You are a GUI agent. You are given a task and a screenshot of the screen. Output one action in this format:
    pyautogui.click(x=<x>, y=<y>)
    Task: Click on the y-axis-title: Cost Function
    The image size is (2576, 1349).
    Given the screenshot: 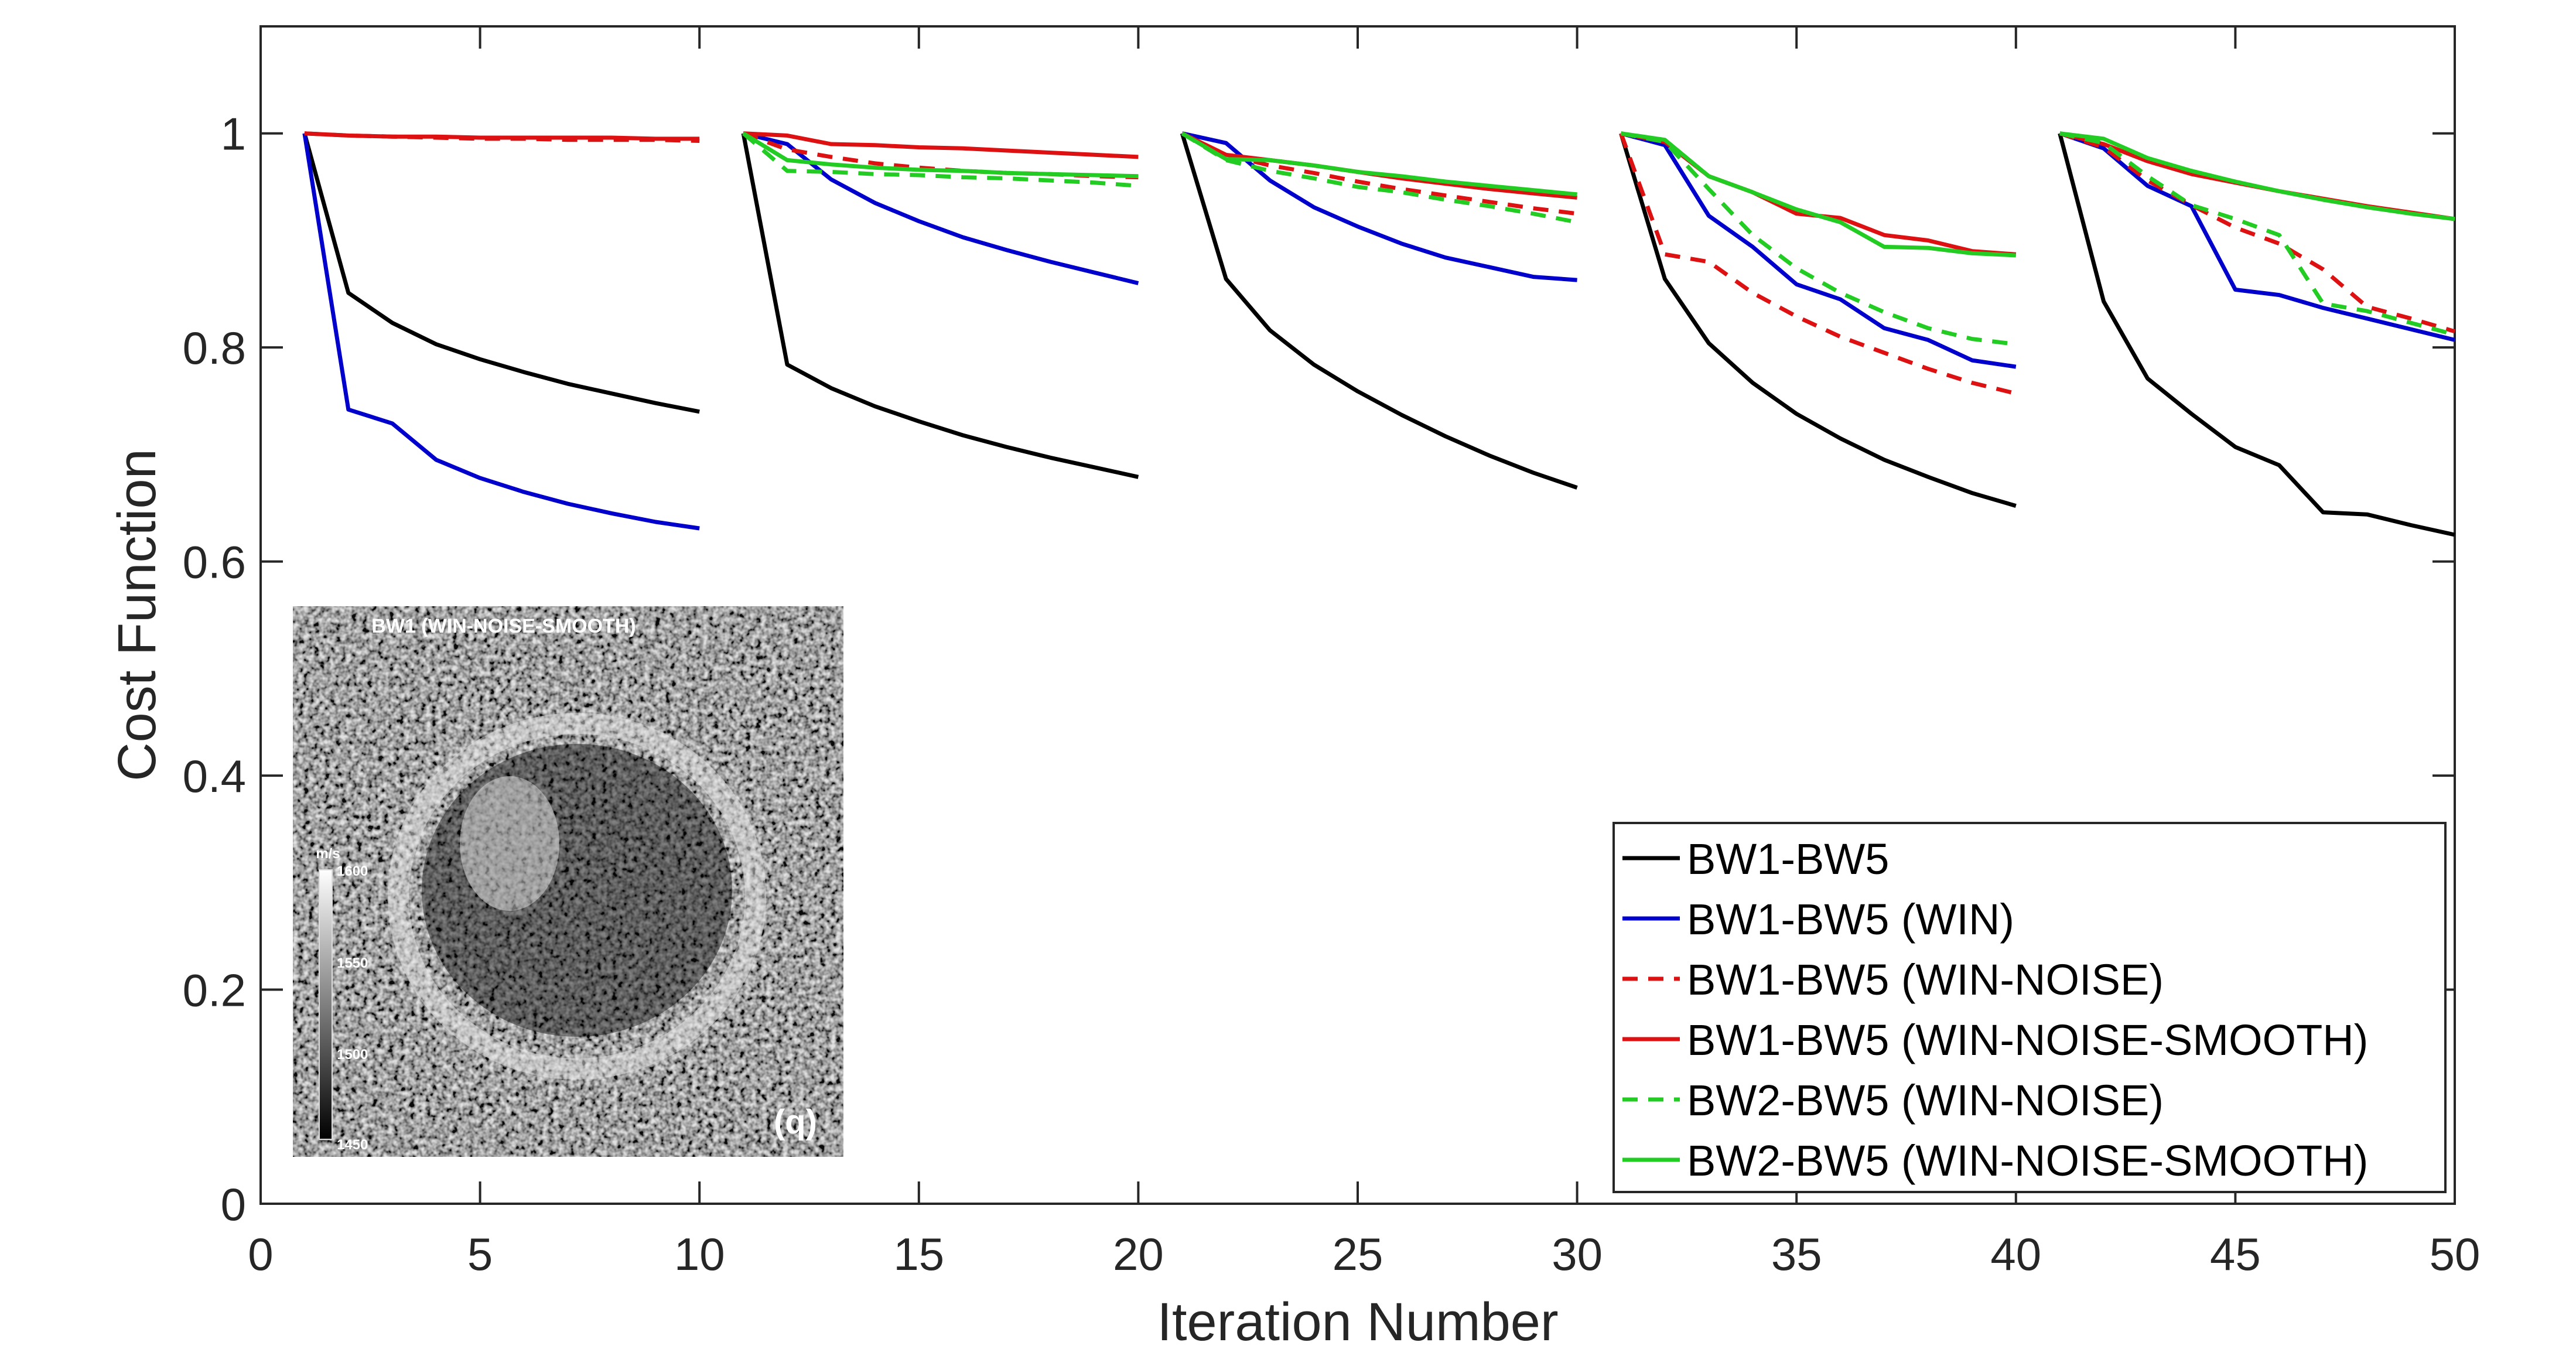 What is the action you would take?
    pyautogui.click(x=137, y=615)
    